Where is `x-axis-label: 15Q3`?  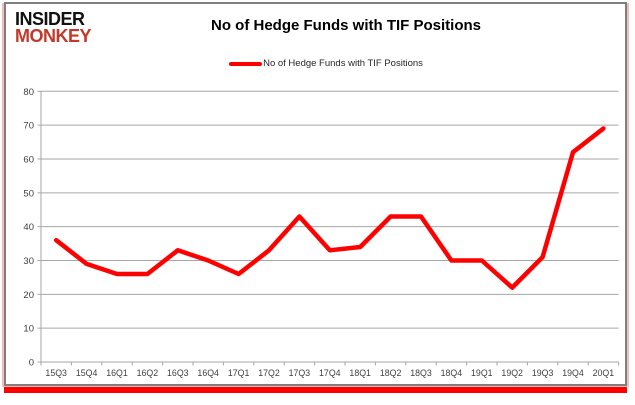 x-axis-label: 15Q3 is located at coordinates (56, 373).